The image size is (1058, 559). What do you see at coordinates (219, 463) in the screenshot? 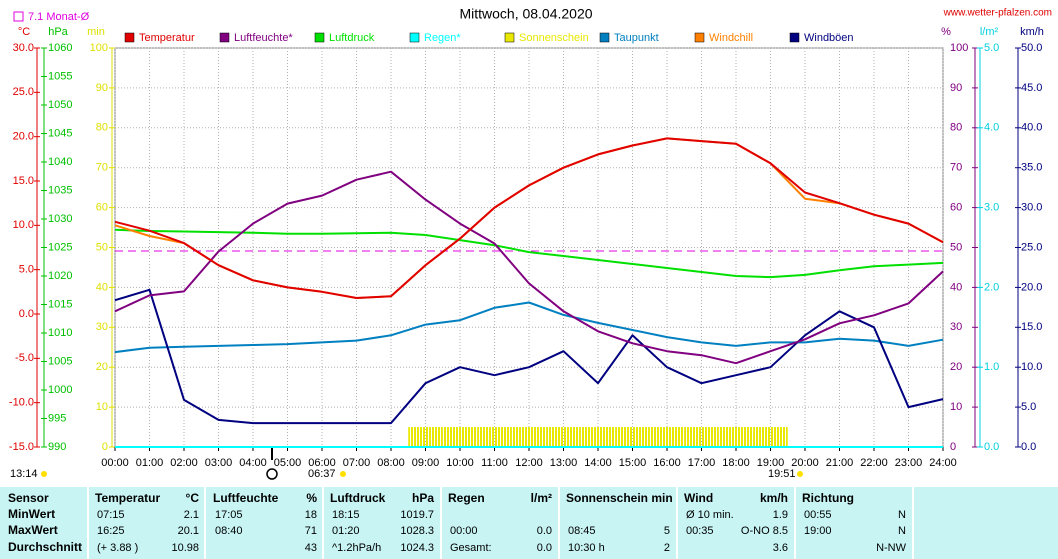
I see `x-tick-label: 03:00` at bounding box center [219, 463].